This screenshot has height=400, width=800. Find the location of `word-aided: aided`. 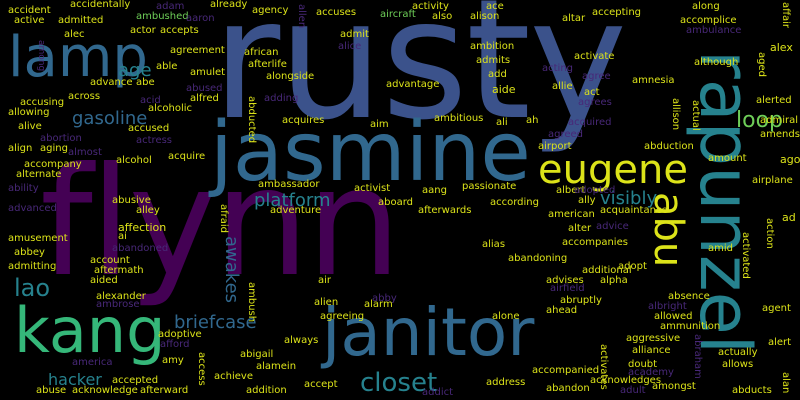

word-aided: aided is located at coordinates (104, 280).